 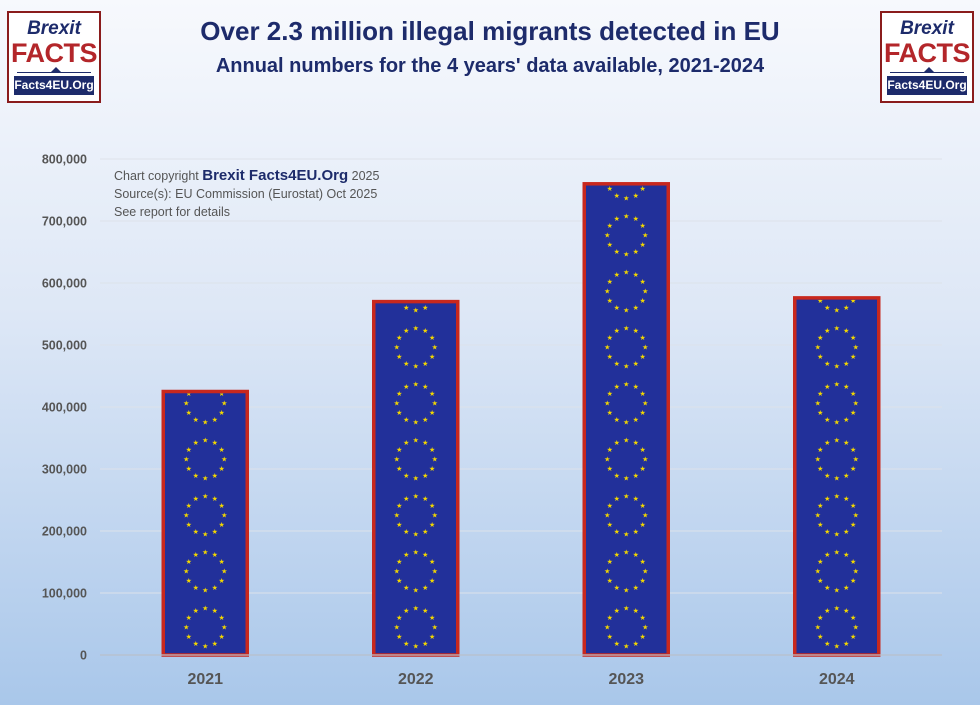 What do you see at coordinates (246, 176) in the screenshot?
I see `copyright-line: Chart copyright Brexit Facts4EU.Org 2025` at bounding box center [246, 176].